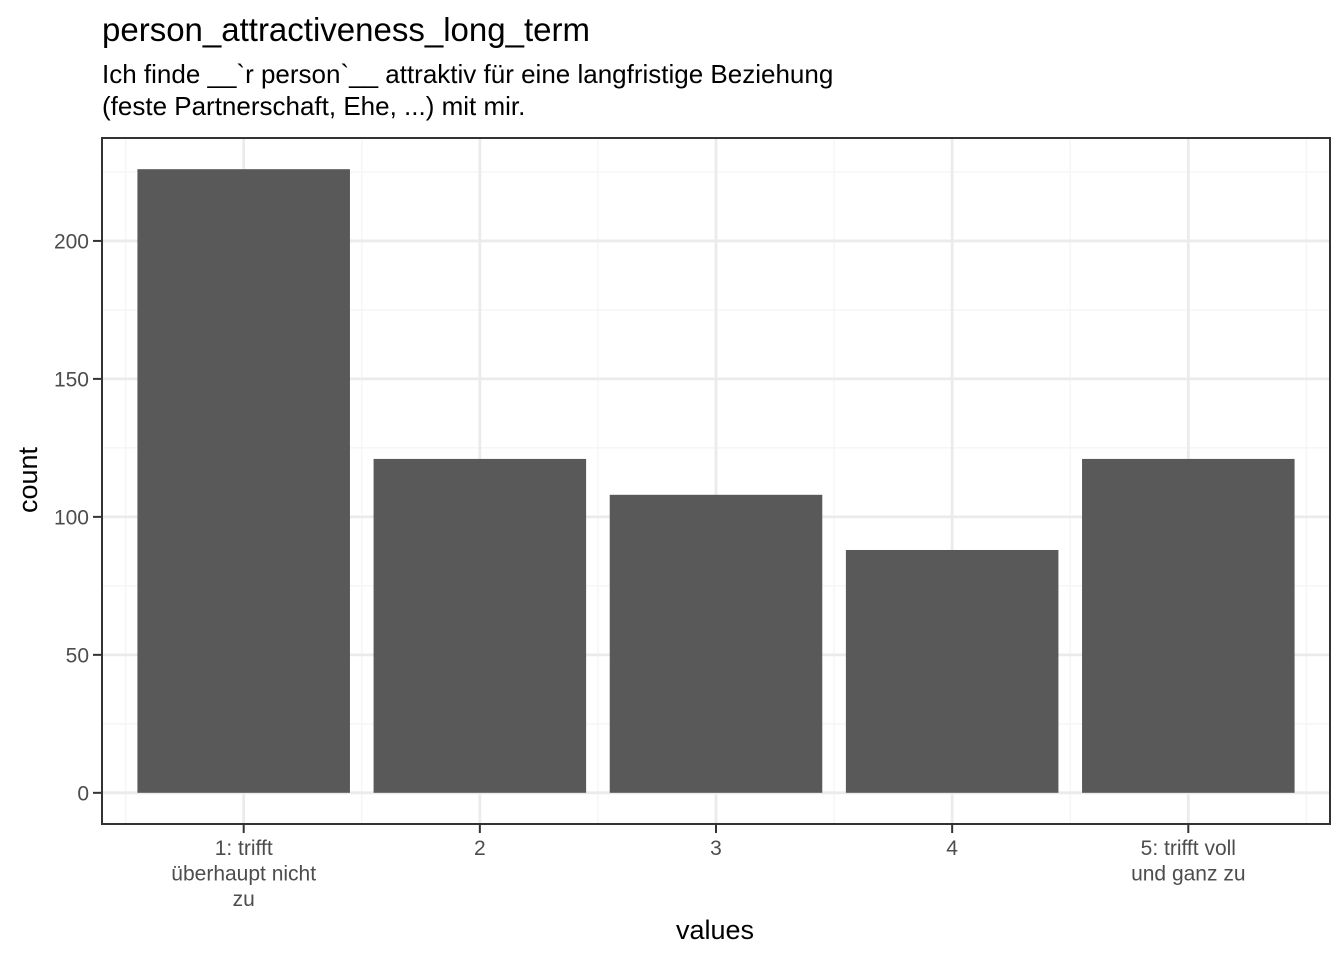 Image resolution: width=1344 pixels, height=960 pixels. I want to click on x-tick-label-line: 2, so click(480, 848).